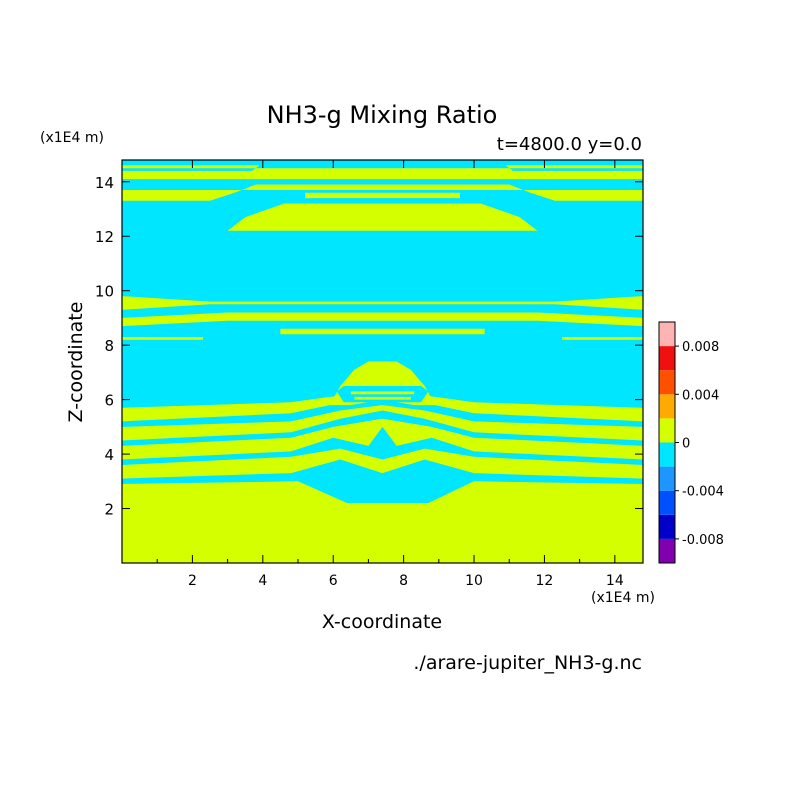 Image resolution: width=804 pixels, height=804 pixels. What do you see at coordinates (104, 292) in the screenshot?
I see `y-tick-label-10: 10` at bounding box center [104, 292].